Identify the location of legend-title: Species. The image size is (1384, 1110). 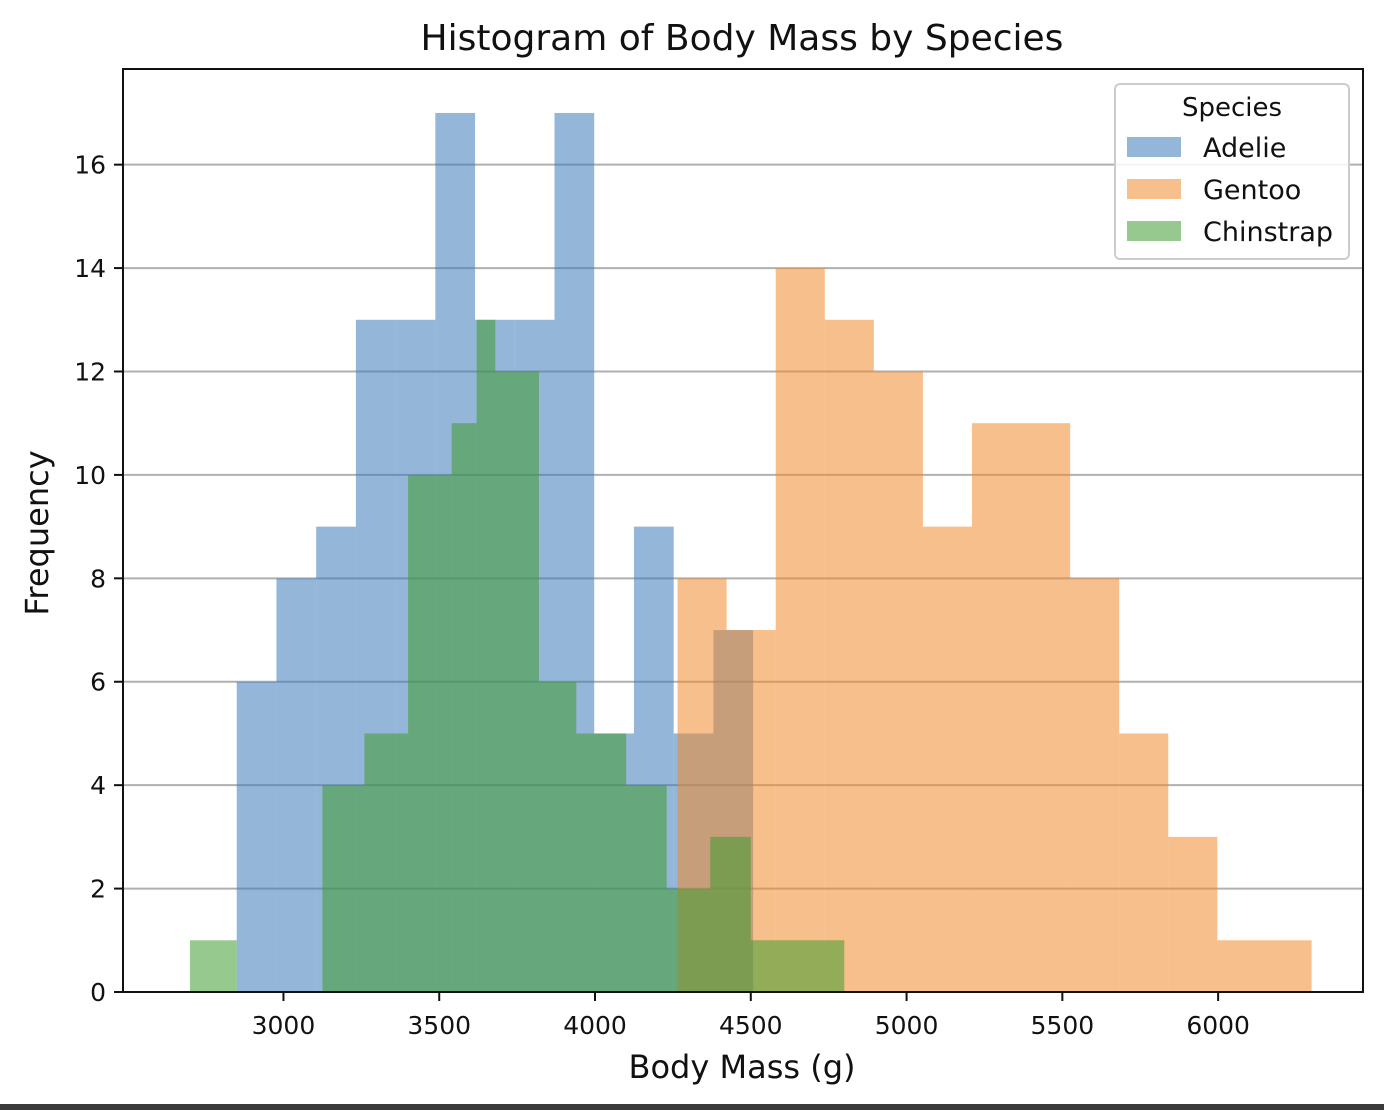
(1232, 108).